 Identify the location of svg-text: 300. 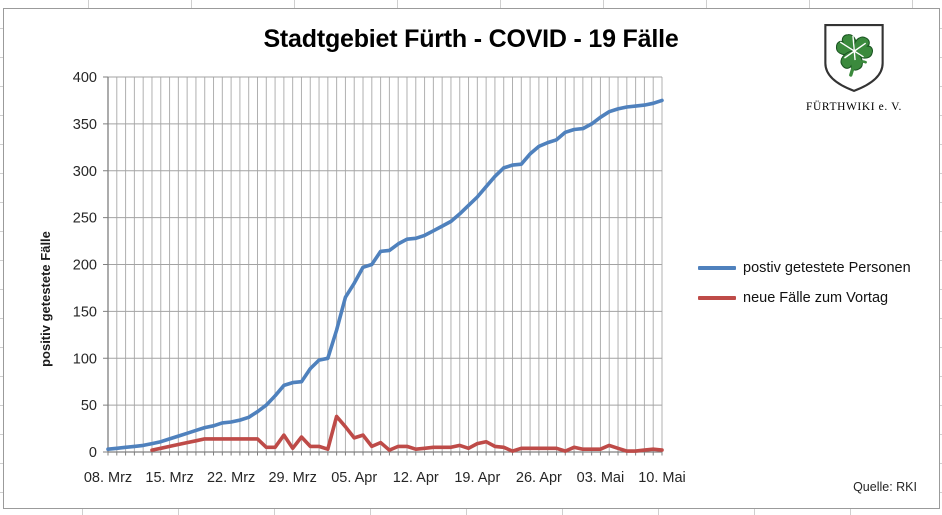
(85, 172).